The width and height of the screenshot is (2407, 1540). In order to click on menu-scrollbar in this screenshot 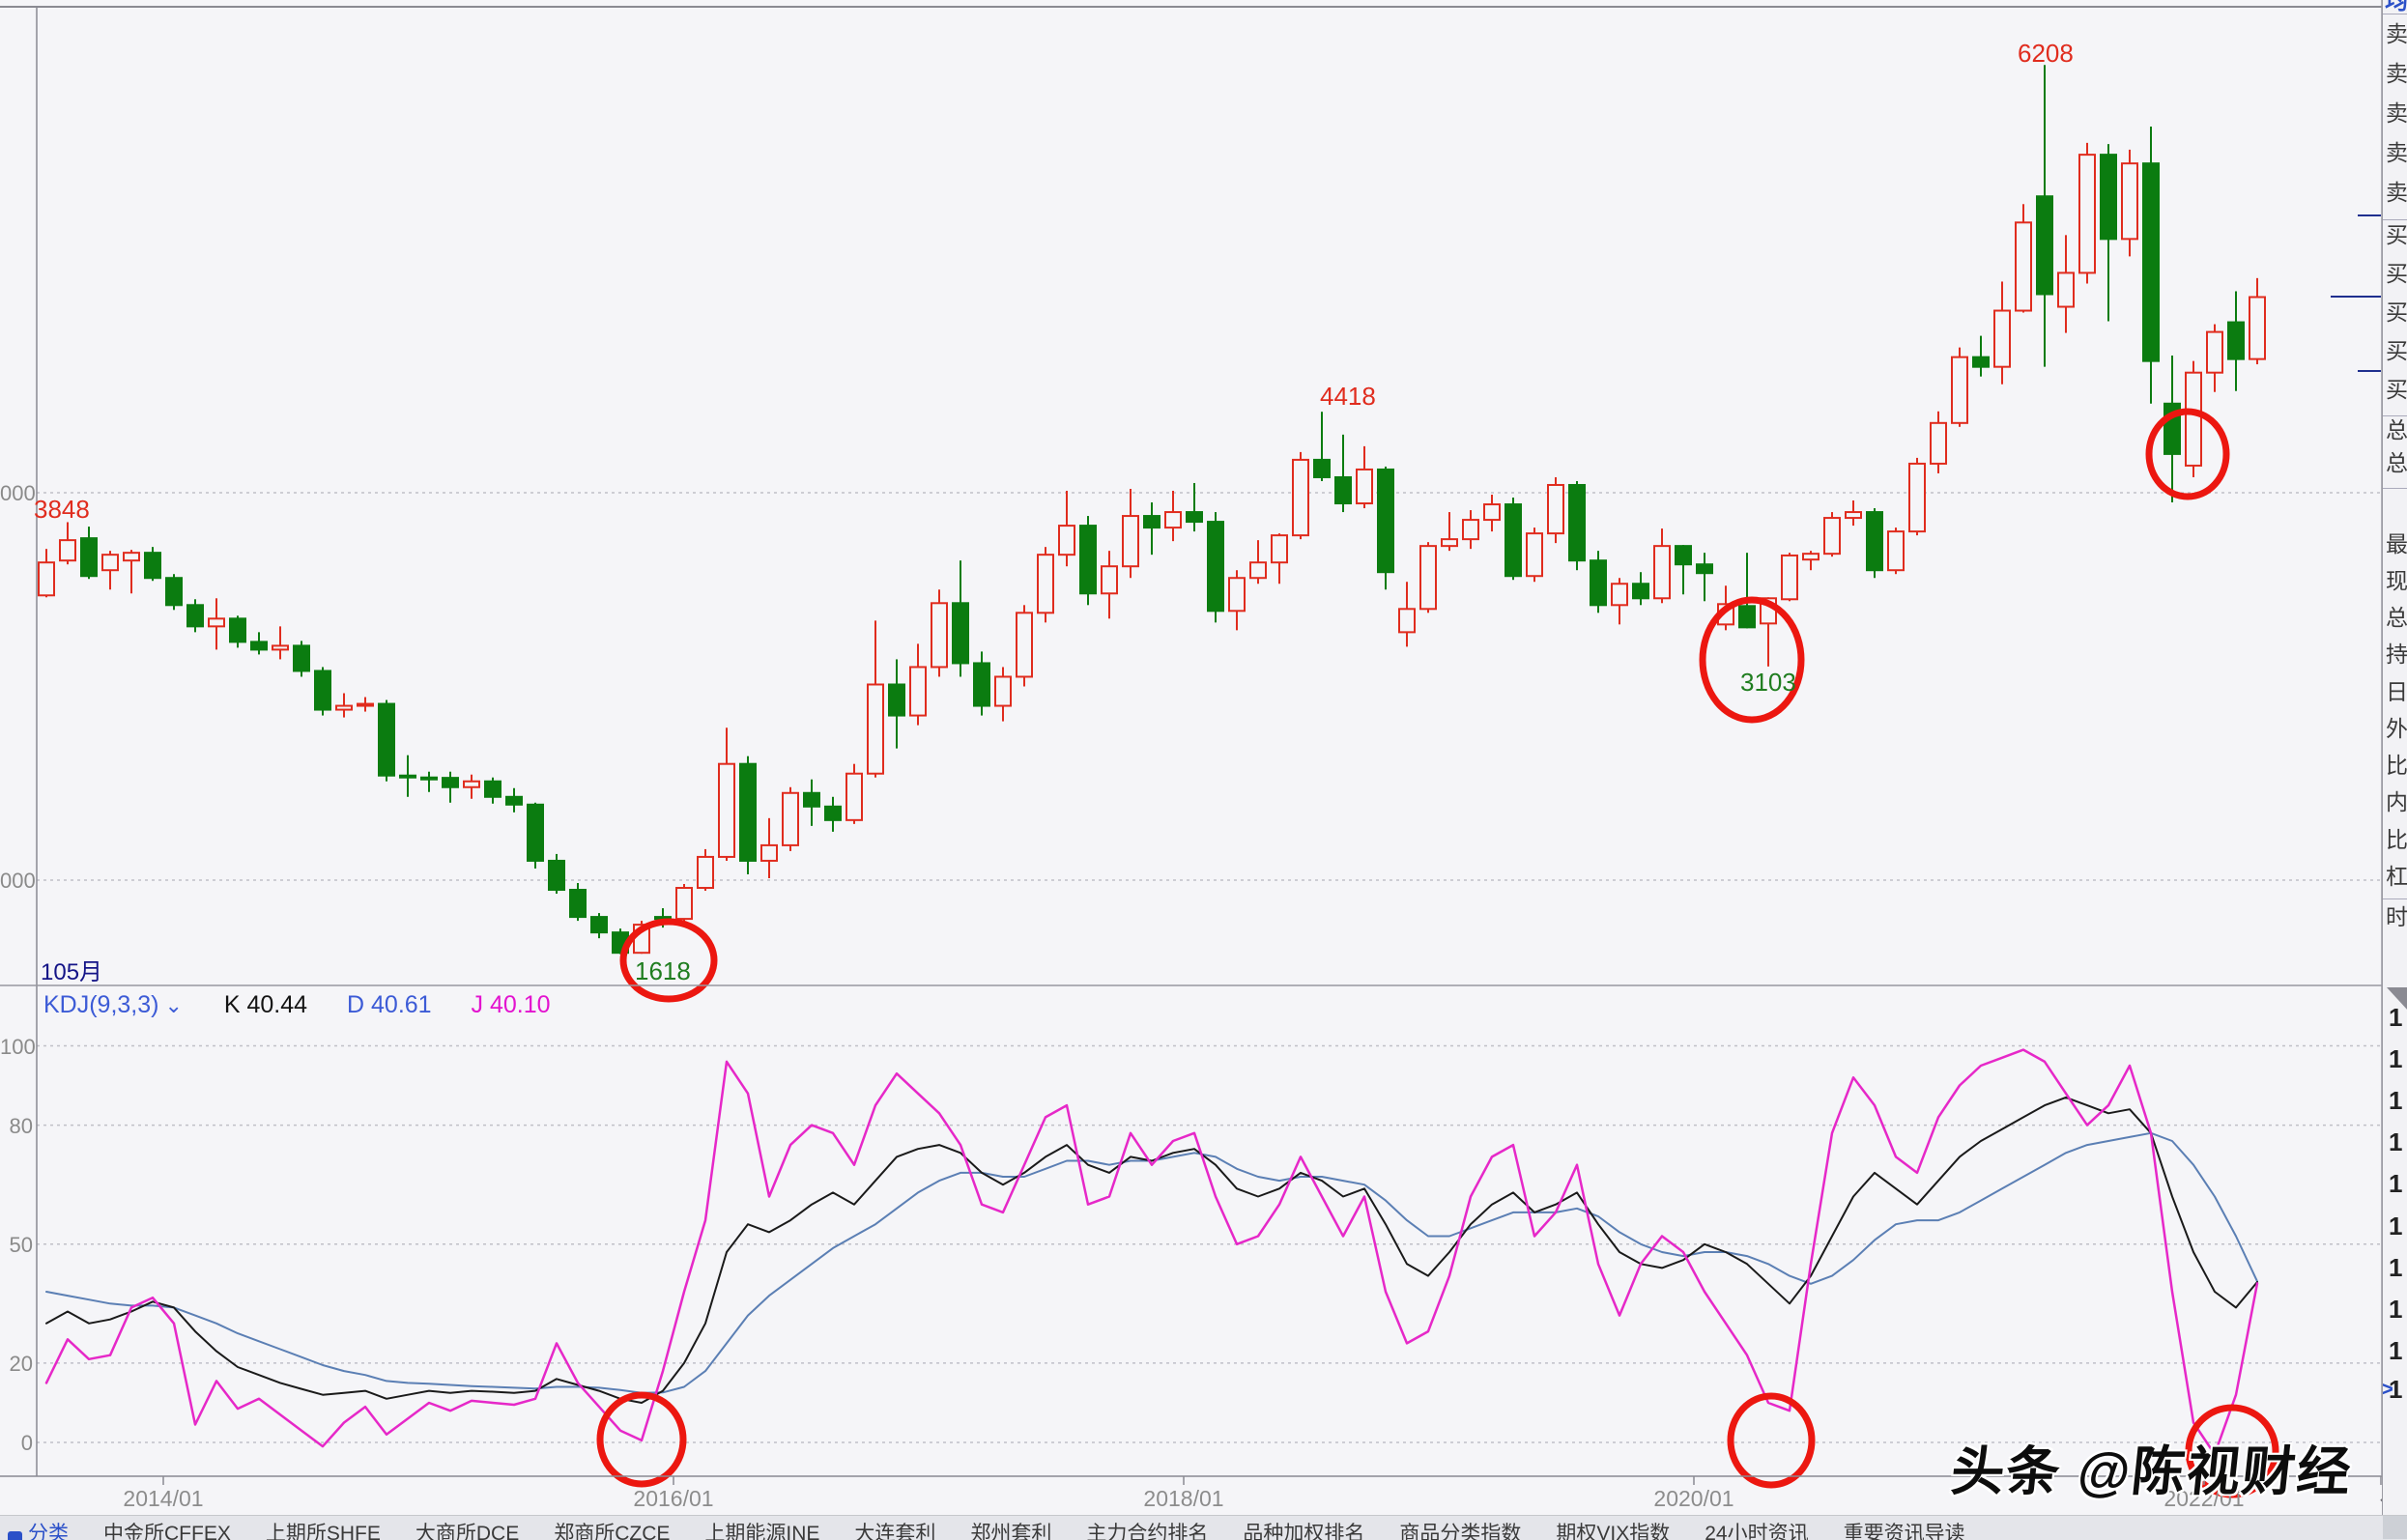, I will do `click(2395, 1527)`.